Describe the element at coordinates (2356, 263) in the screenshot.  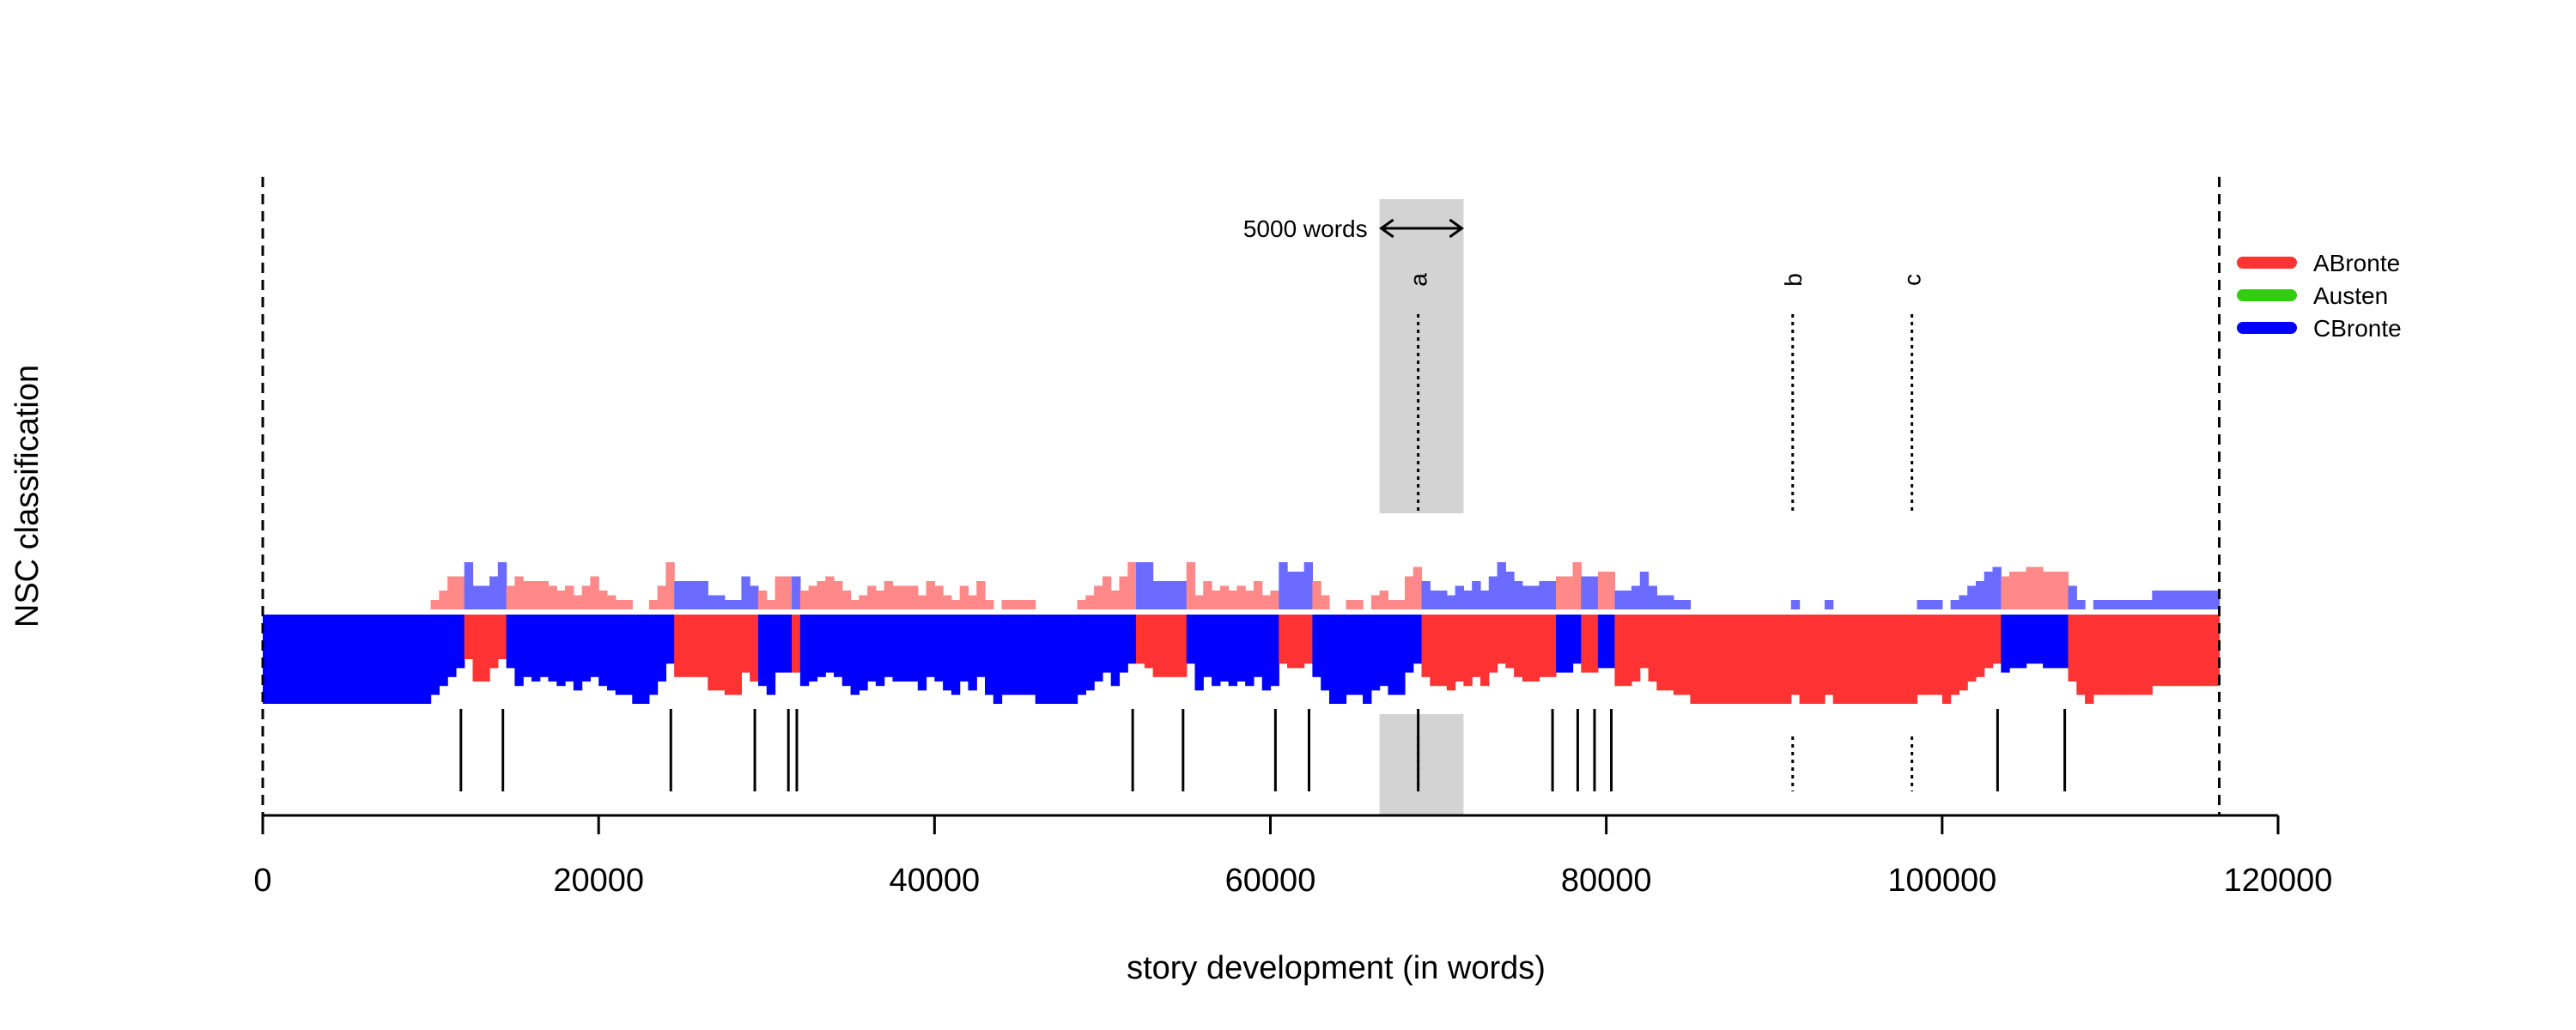
I see `legend-label-abronte: ABronte` at that location.